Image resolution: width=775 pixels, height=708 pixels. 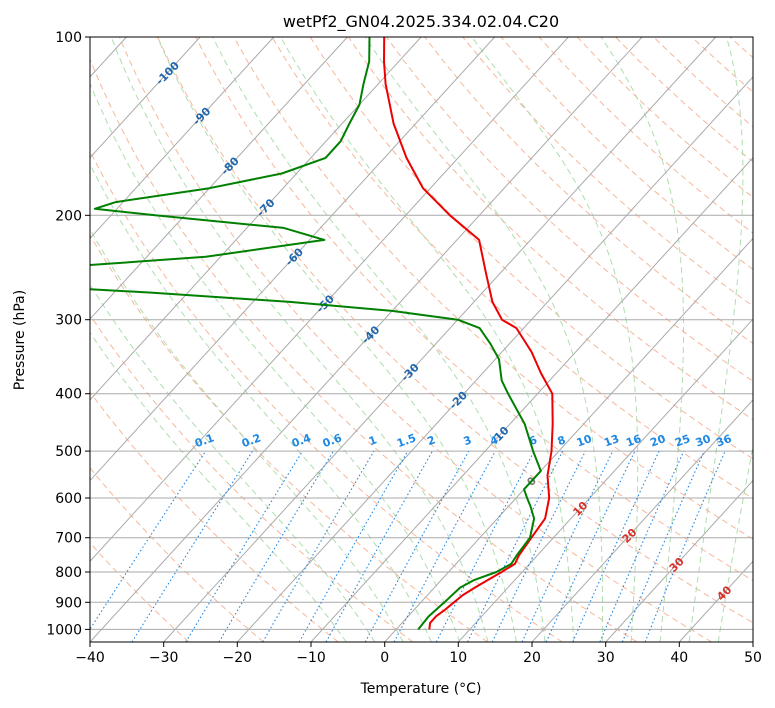 What do you see at coordinates (421, 22) in the screenshot?
I see `chart-title: wetPf2_GN04.2025.334.02.04.C20` at bounding box center [421, 22].